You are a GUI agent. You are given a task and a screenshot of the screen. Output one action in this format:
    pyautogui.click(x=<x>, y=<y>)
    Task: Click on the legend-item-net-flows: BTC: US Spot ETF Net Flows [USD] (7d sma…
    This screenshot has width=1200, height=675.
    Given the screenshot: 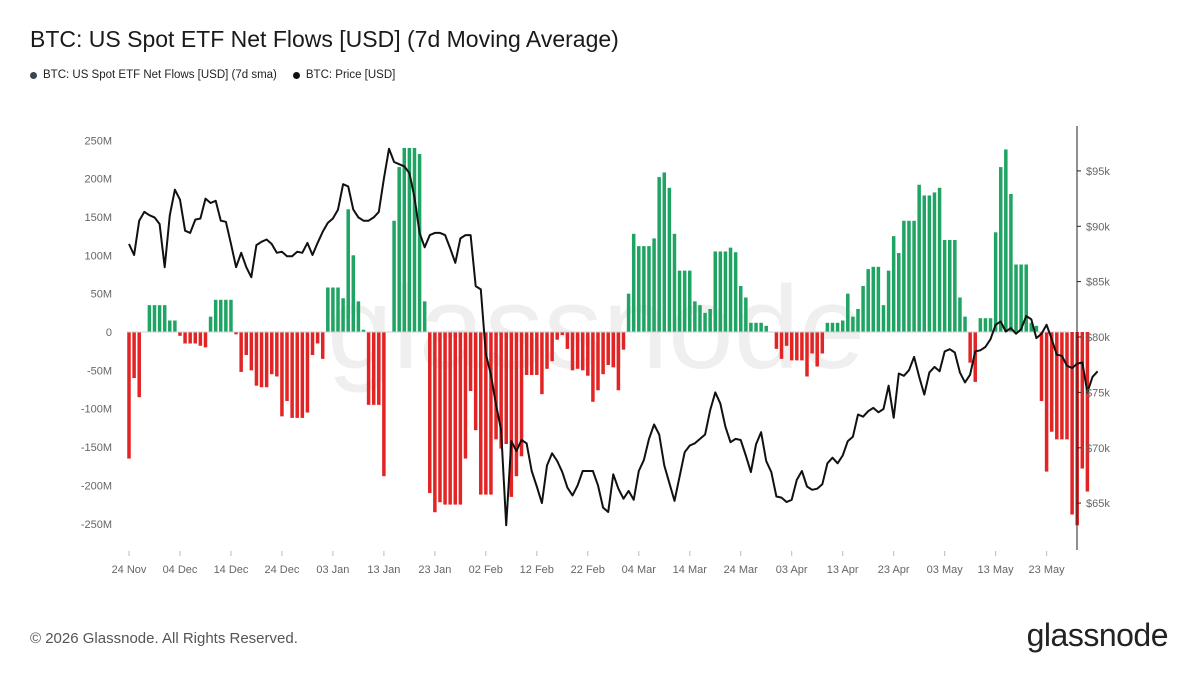 What is the action you would take?
    pyautogui.click(x=153, y=75)
    